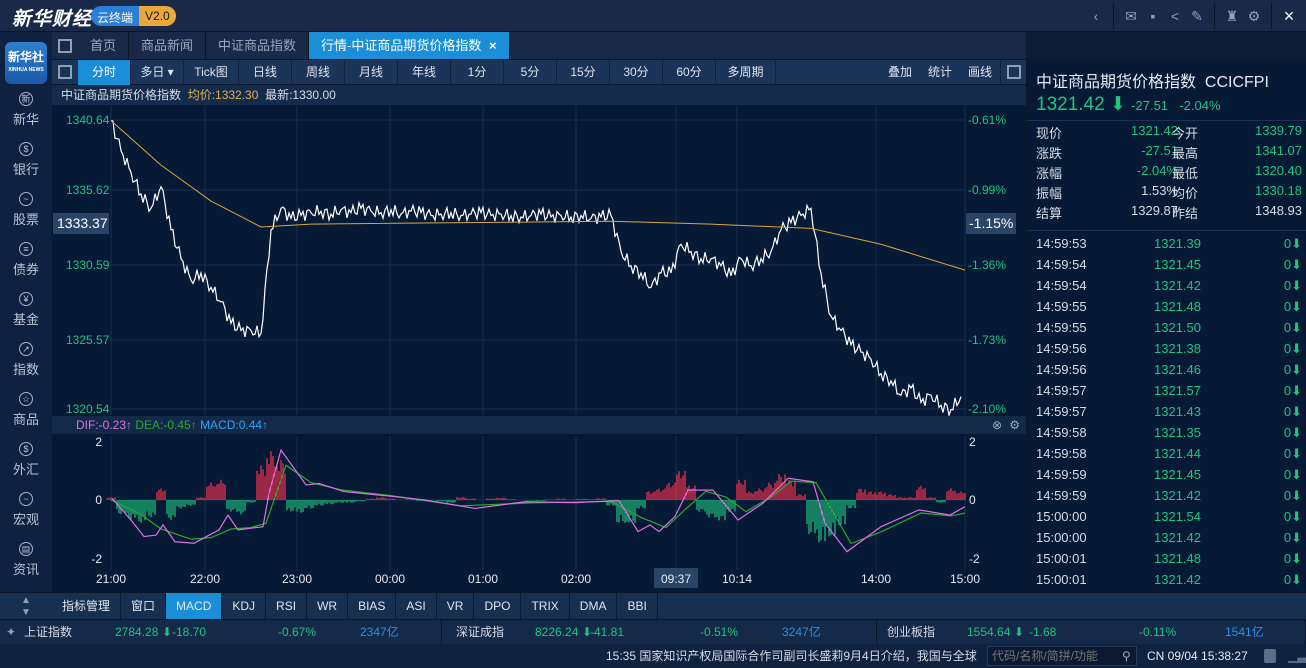  Describe the element at coordinates (1153, 16) in the screenshot. I see `chat-icon: ▪` at that location.